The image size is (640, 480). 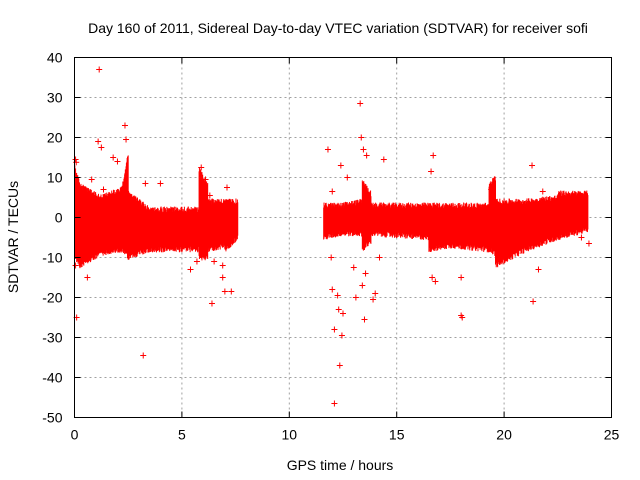 What do you see at coordinates (55, 58) in the screenshot?
I see `y-tick-label: 40` at bounding box center [55, 58].